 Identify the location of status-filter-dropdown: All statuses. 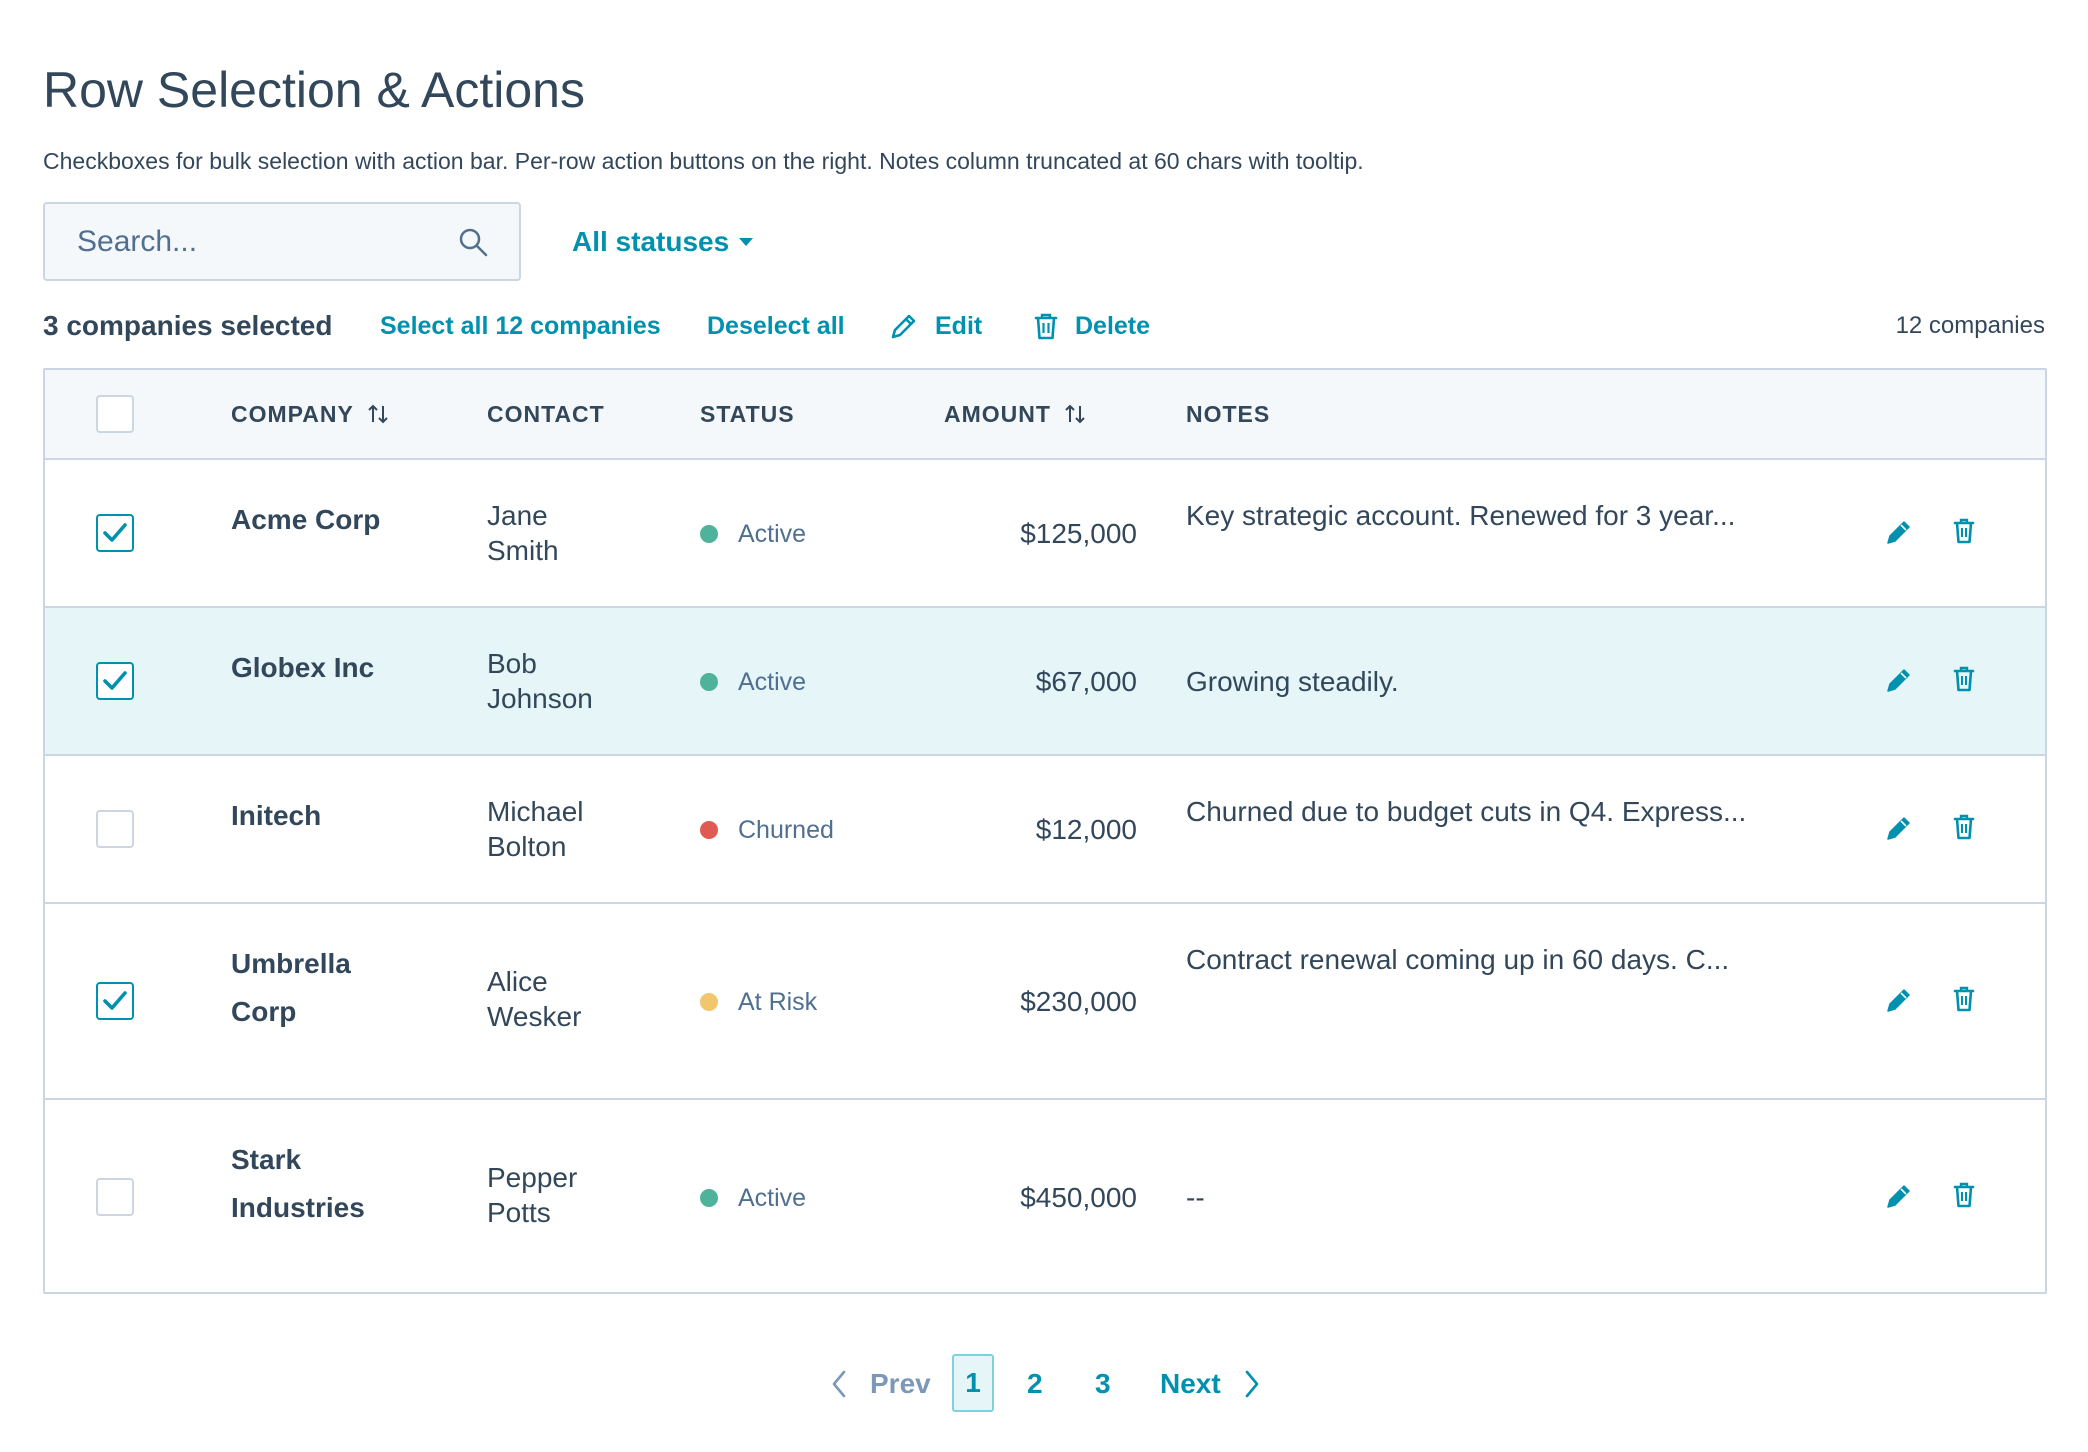
(663, 242).